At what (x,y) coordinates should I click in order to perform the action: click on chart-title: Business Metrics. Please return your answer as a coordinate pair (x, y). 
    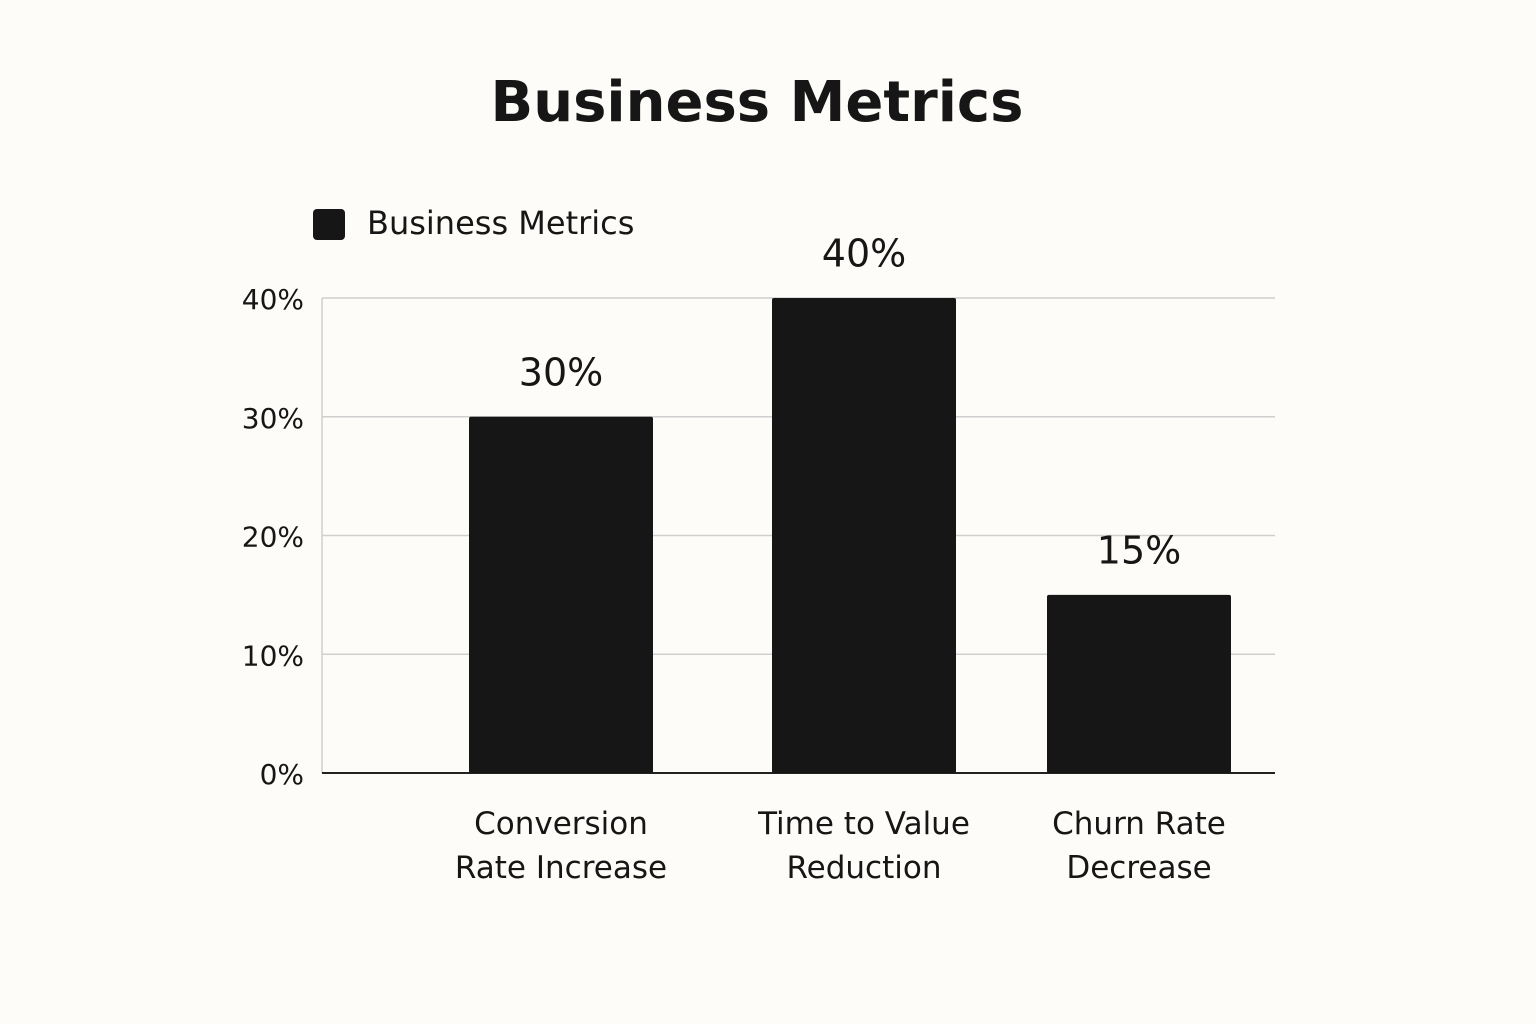
    Looking at the image, I should click on (757, 102).